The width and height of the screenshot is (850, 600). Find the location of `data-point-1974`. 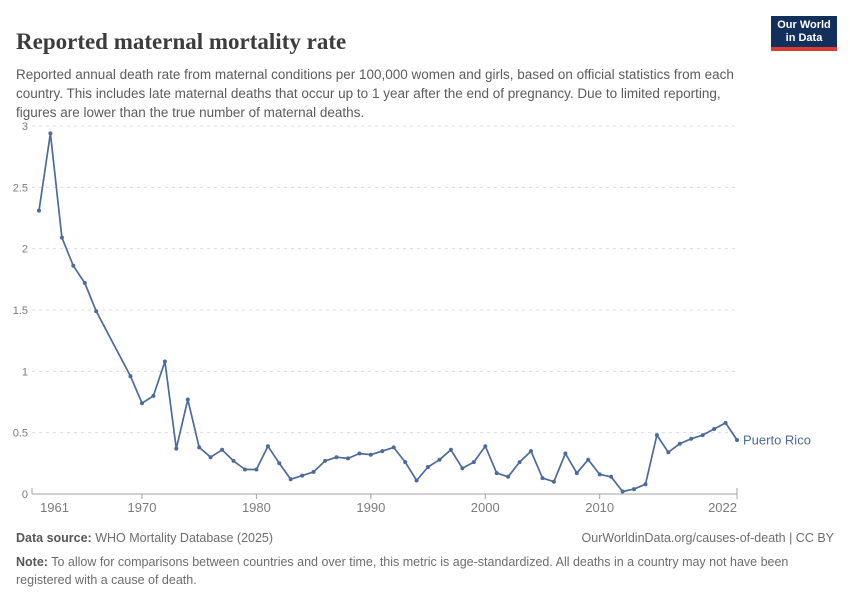

data-point-1974 is located at coordinates (187, 399).